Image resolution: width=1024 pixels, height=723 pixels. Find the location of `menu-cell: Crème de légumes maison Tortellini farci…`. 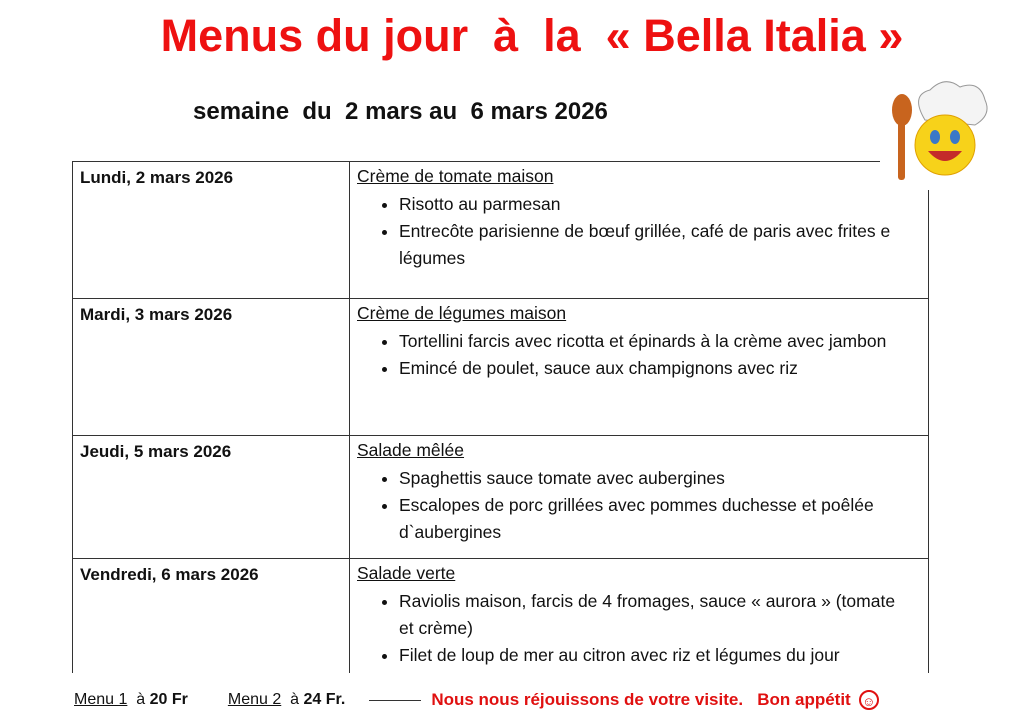

menu-cell: Crème de légumes maison Tortellini farci… is located at coordinates (639, 367).